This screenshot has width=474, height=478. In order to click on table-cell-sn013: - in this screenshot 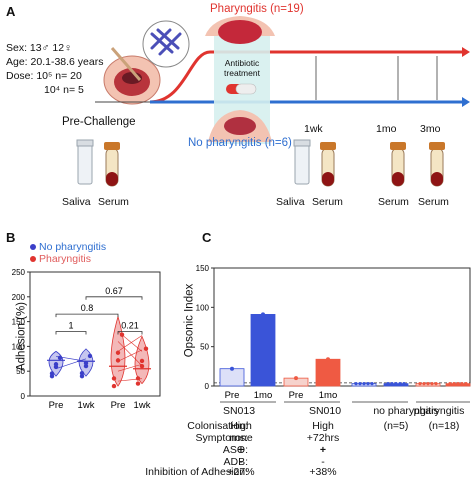, I will do `click(241, 462)`.